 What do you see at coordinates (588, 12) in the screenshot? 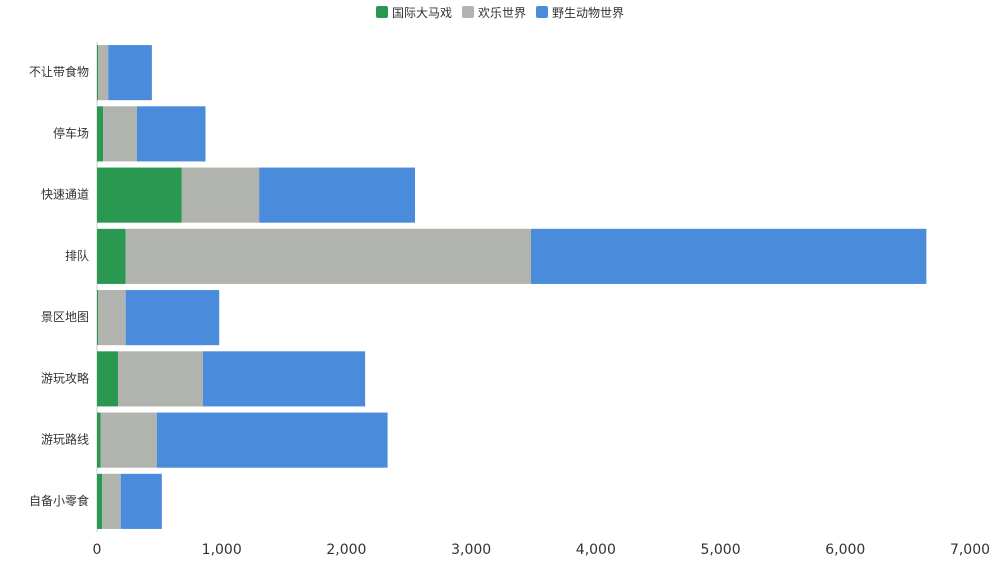
I see `legend-label: 野生动物世界` at bounding box center [588, 12].